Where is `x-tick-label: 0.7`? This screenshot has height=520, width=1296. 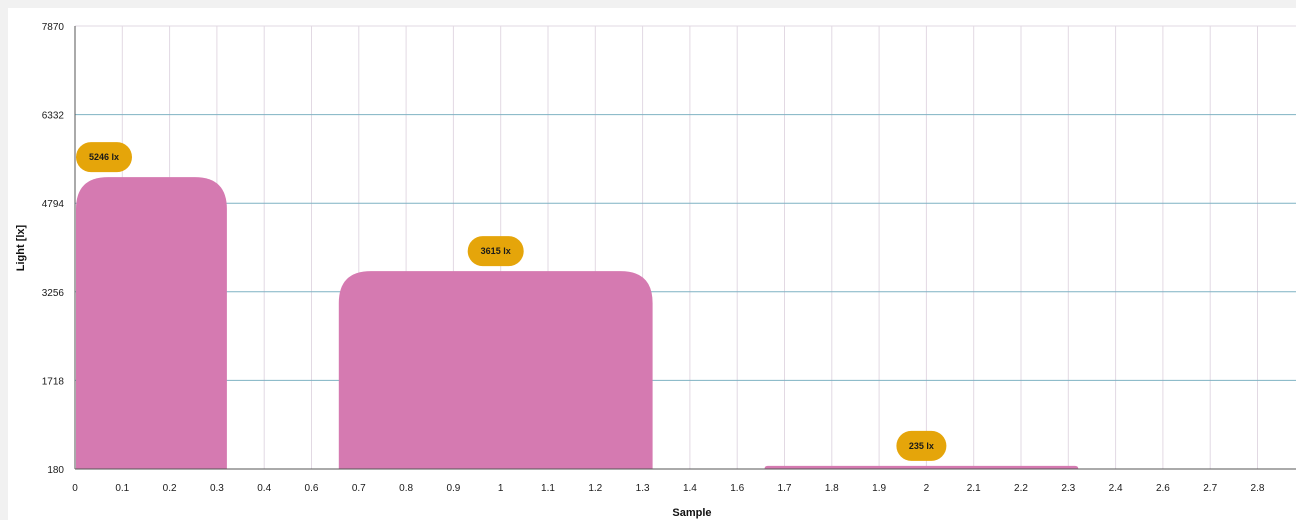
x-tick-label: 0.7 is located at coordinates (359, 488).